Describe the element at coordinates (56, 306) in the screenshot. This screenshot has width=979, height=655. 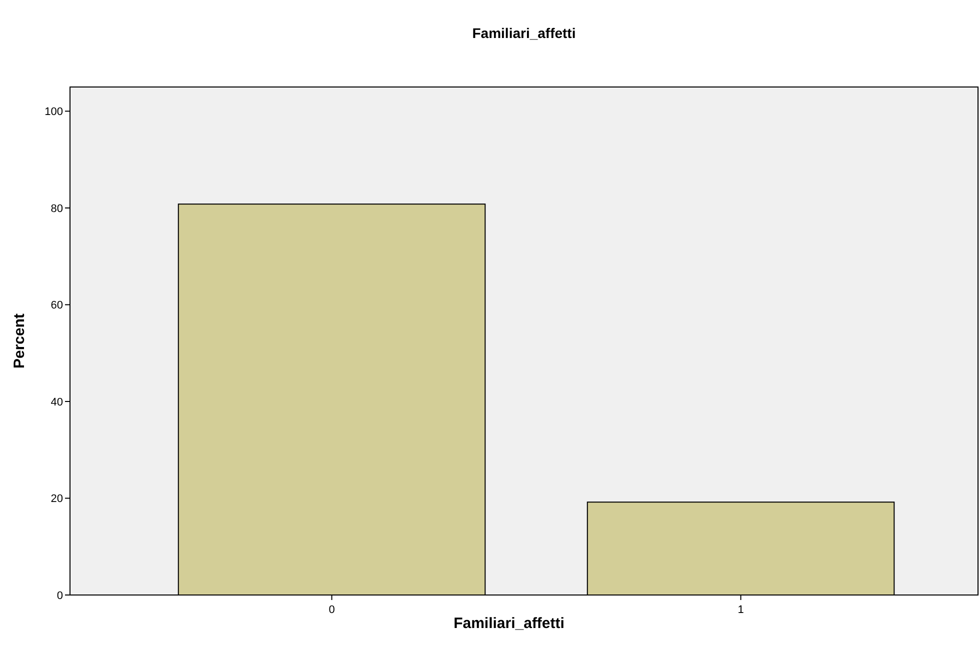
I see `y-tick-label: 60` at that location.